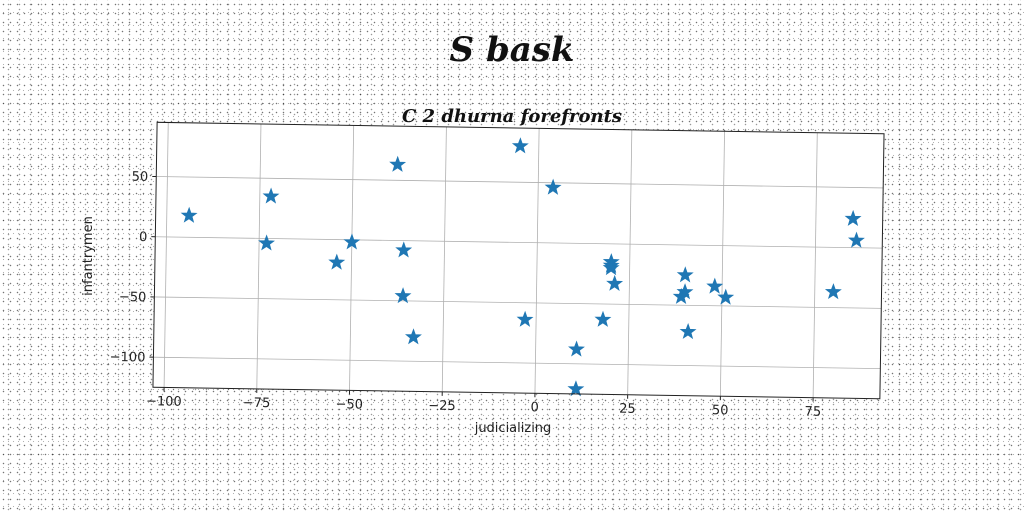 This screenshot has height=512, width=1024. I want to click on y-tick-label: 0, so click(143, 237).